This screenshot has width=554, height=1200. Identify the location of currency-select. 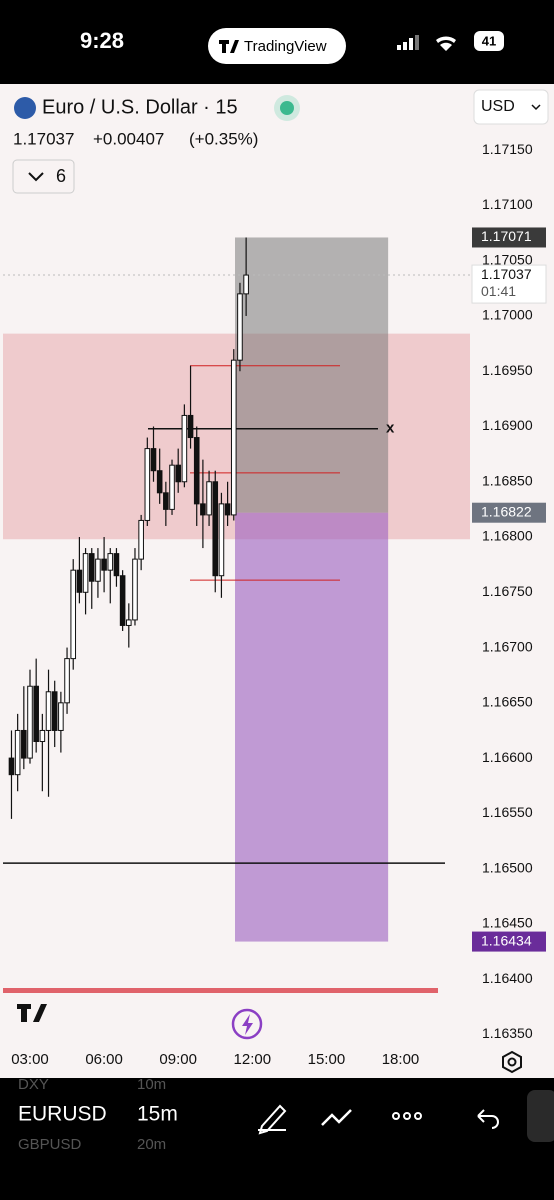
(511, 107).